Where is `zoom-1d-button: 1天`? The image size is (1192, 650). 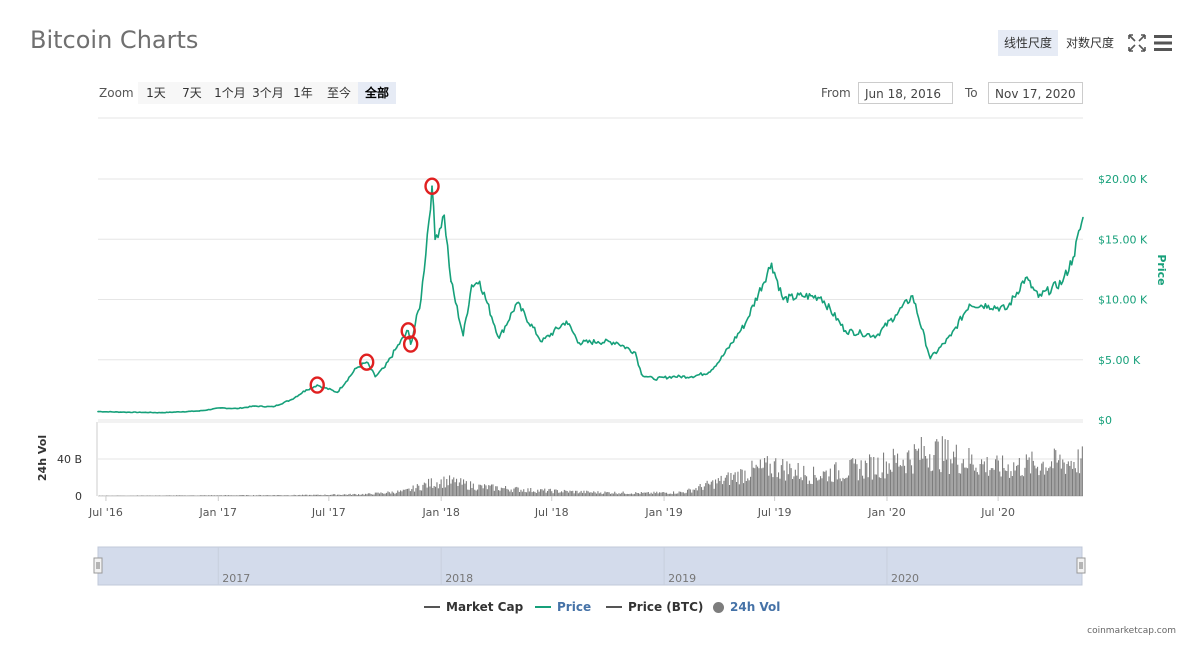
zoom-1d-button: 1天 is located at coordinates (156, 93).